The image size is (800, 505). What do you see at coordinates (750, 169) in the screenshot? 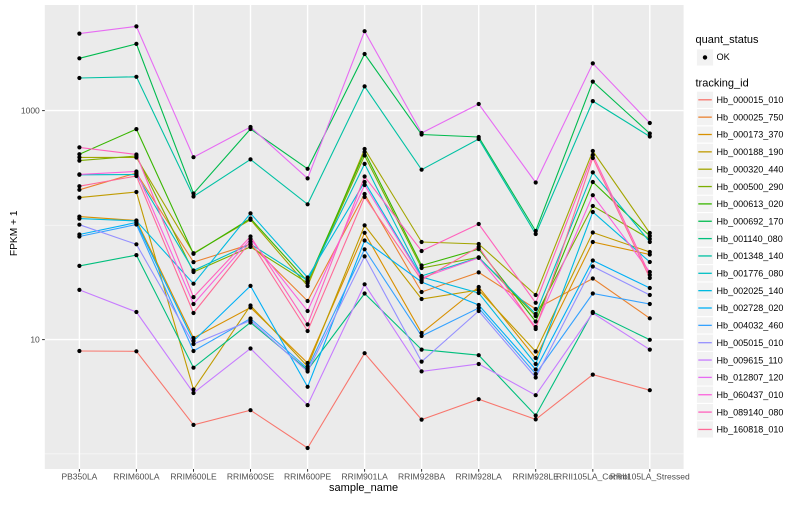
I see `svg-text: Hb_000320_440` at bounding box center [750, 169].